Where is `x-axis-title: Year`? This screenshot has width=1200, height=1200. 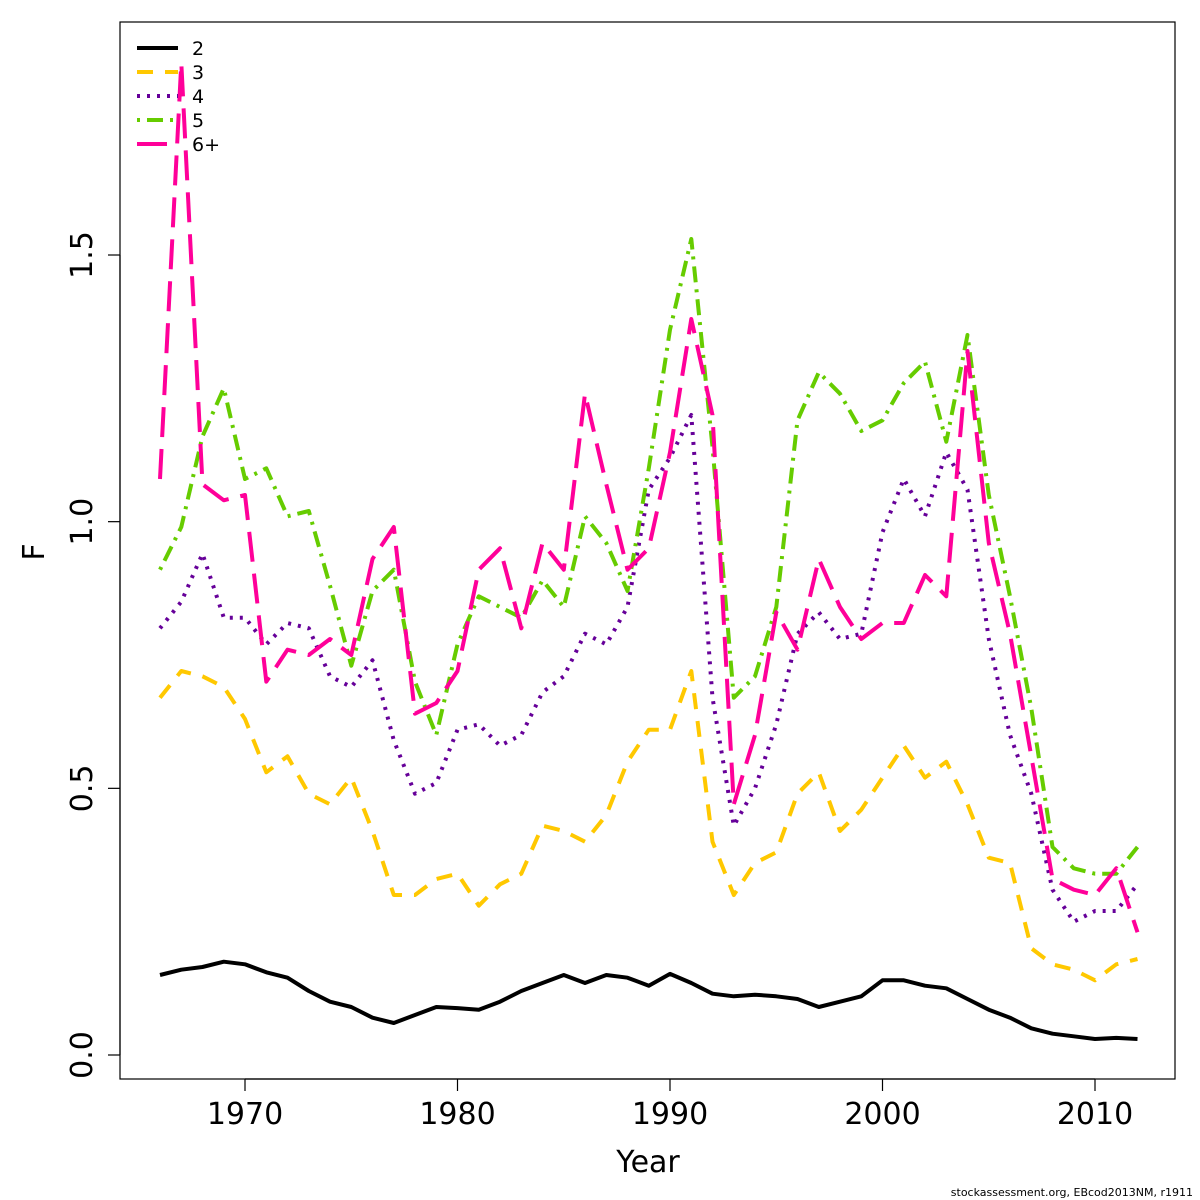
x-axis-title: Year is located at coordinates (647, 1162).